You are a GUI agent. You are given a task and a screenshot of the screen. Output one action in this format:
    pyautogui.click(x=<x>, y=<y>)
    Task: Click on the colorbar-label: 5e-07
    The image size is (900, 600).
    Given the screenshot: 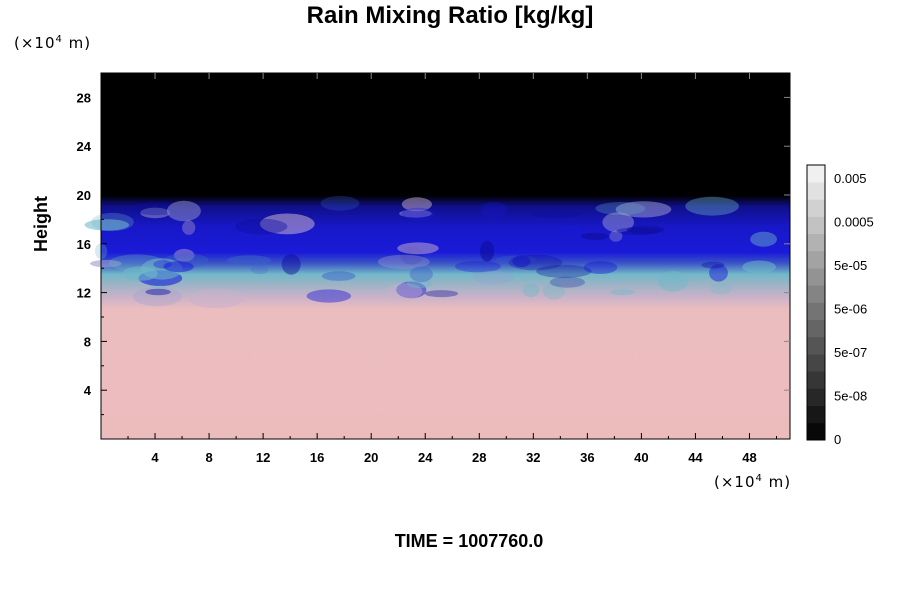 What is the action you would take?
    pyautogui.click(x=850, y=352)
    